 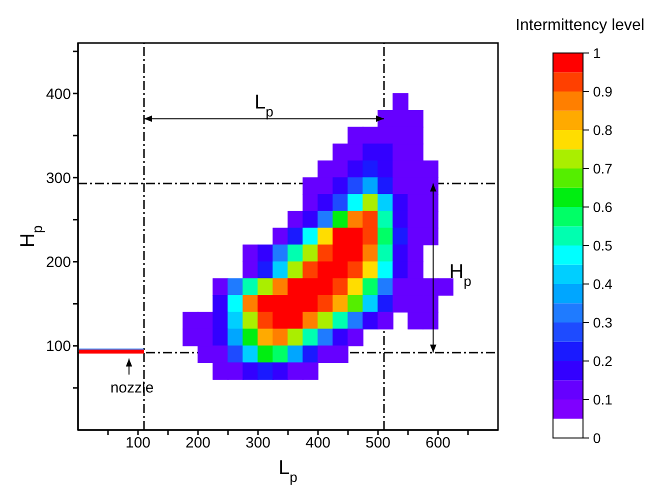 I want to click on color-bar-label: 0.8, so click(x=603, y=130).